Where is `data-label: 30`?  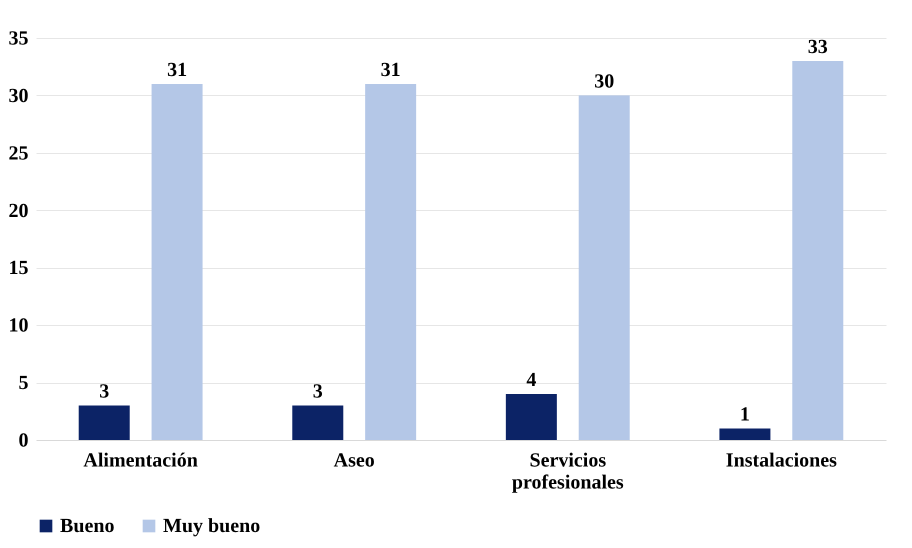 data-label: 30 is located at coordinates (604, 81).